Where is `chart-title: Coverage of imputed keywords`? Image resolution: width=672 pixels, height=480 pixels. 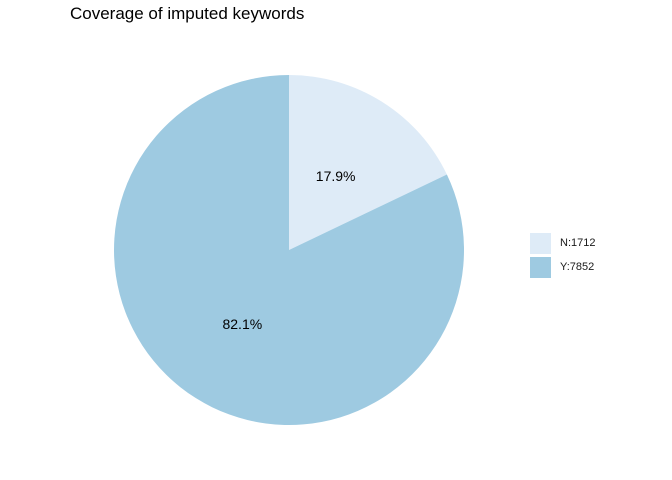
chart-title: Coverage of imputed keywords is located at coordinates (187, 13).